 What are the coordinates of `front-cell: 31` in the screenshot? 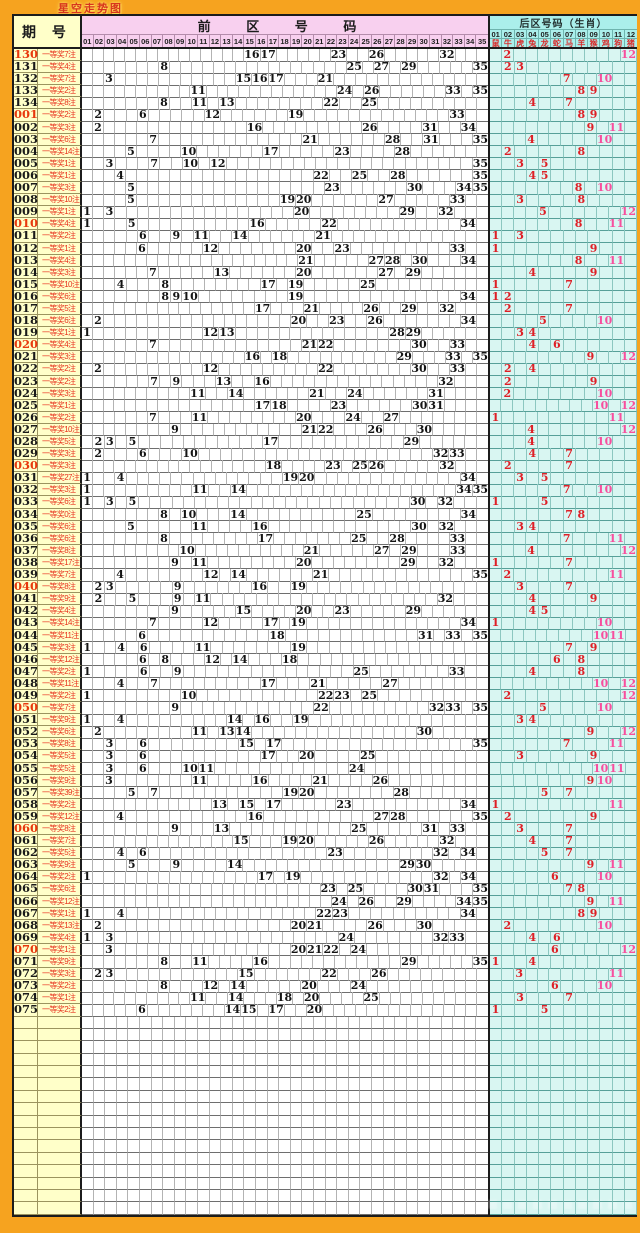 It's located at (430, 829).